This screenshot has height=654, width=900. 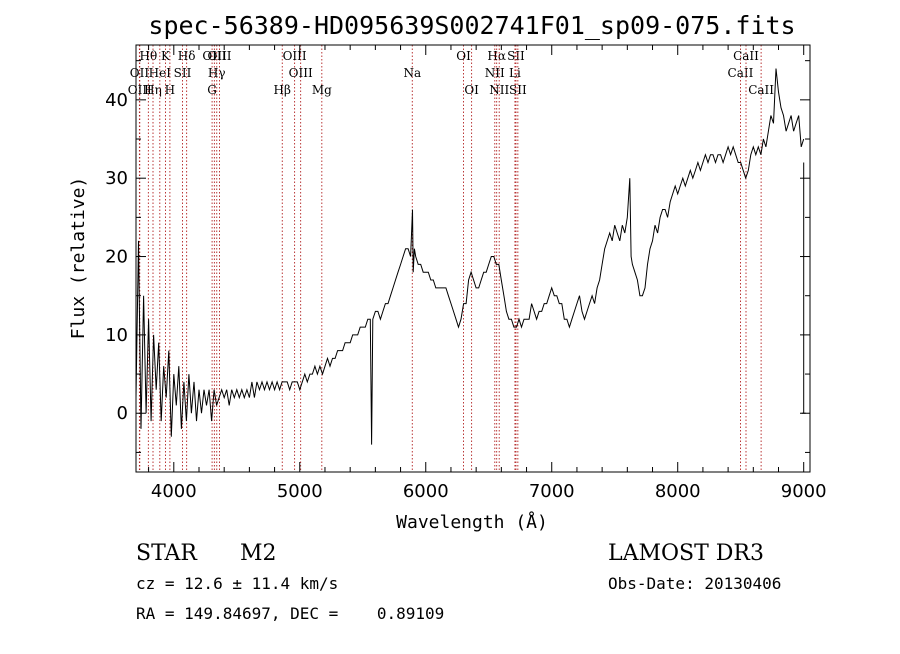 I want to click on line-marker-label-24: Li, so click(x=515, y=73).